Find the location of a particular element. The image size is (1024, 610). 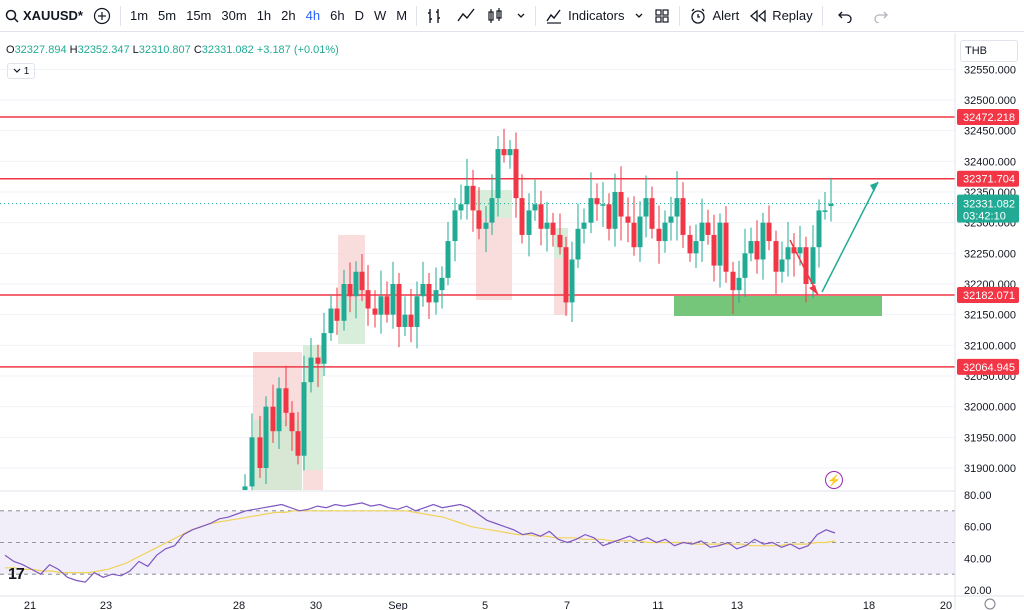

redo-icon is located at coordinates (881, 17).